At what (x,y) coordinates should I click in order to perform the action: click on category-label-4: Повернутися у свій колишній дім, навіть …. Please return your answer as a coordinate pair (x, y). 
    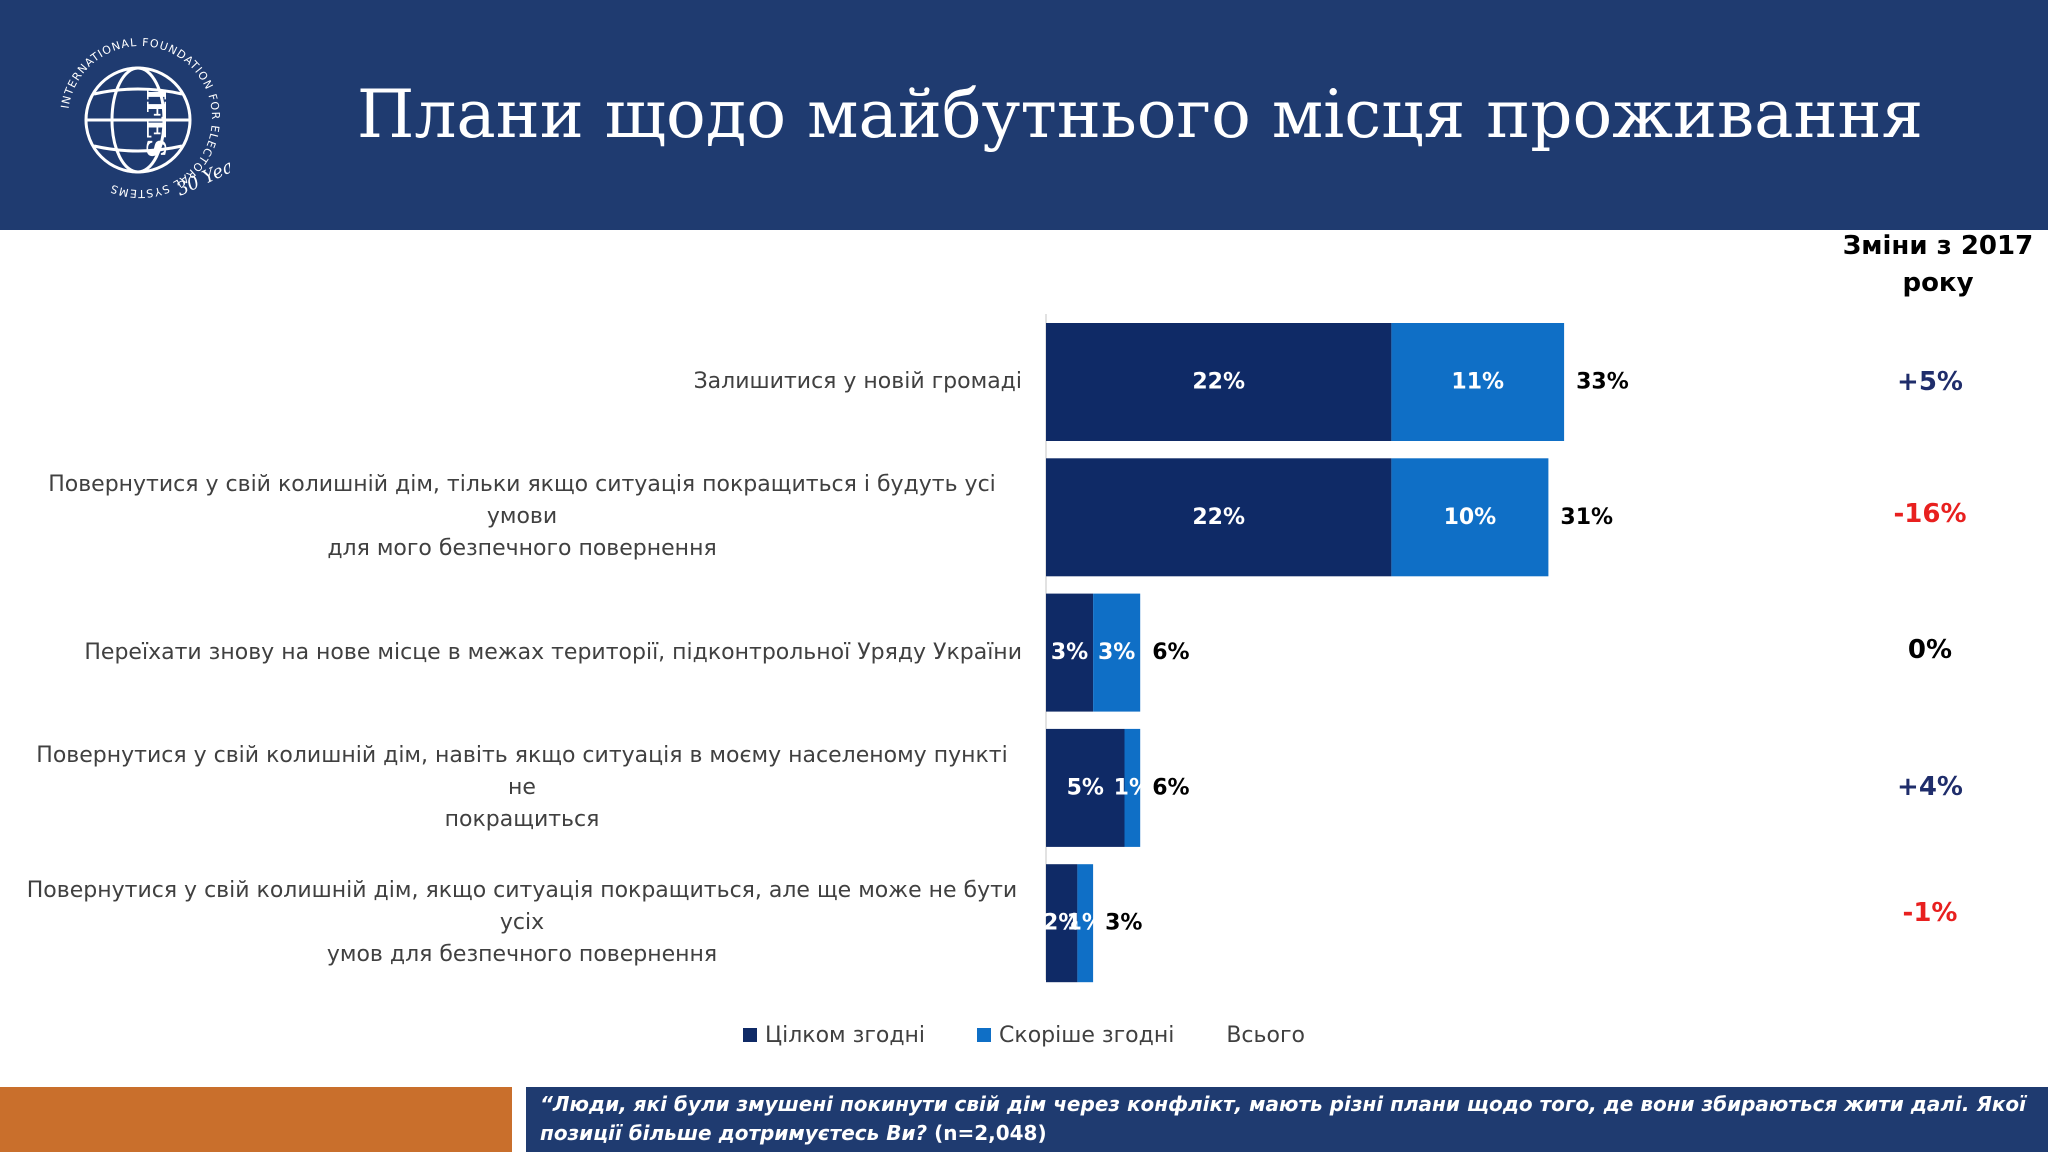
    Looking at the image, I should click on (522, 788).